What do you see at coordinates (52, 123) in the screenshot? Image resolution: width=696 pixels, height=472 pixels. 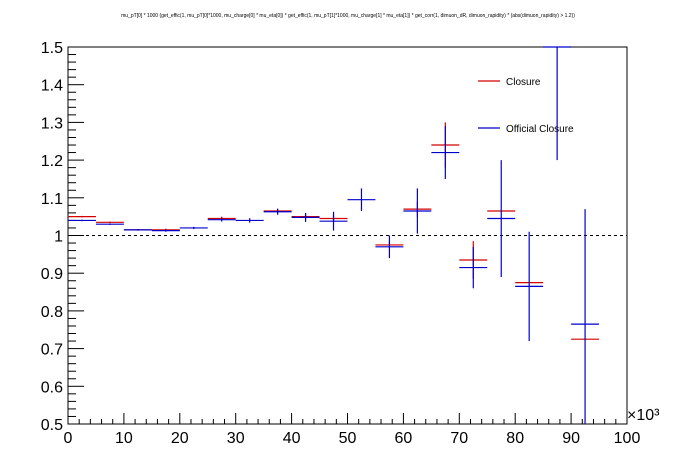 I see `y-tick-label: 1.3` at bounding box center [52, 123].